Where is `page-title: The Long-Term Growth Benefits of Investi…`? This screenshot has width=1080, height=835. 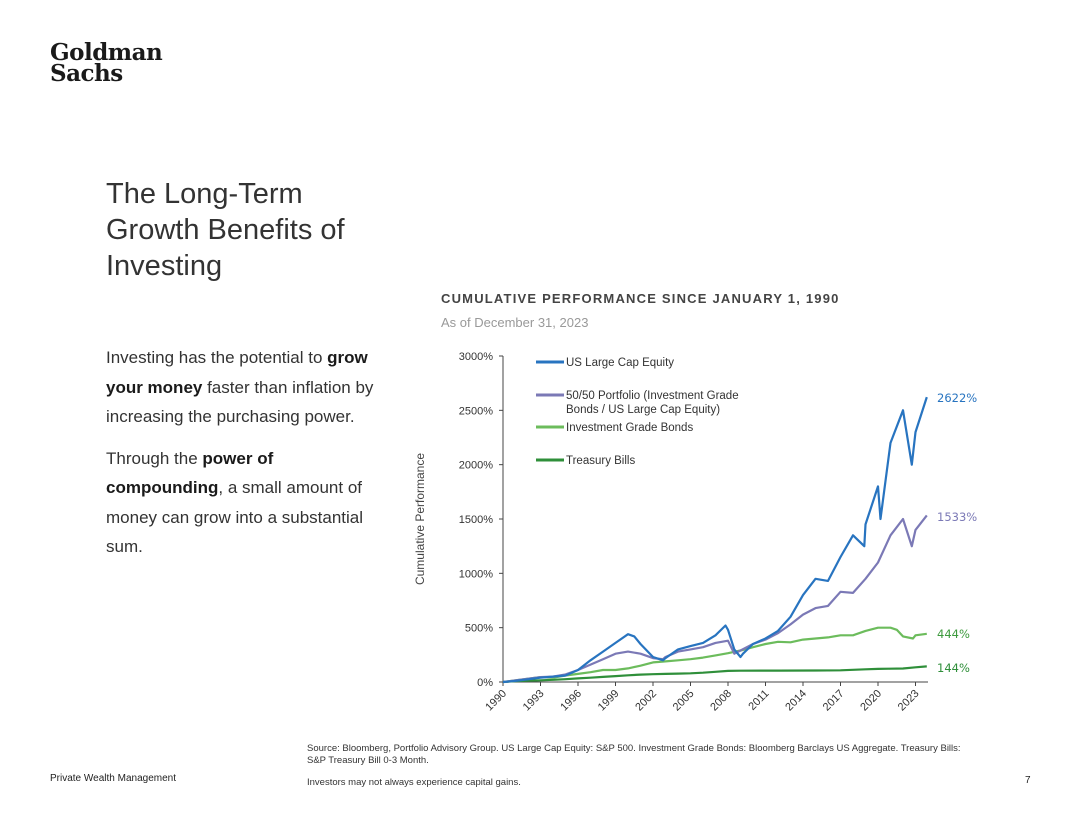 page-title: The Long-Term Growth Benefits of Investi… is located at coordinates (256, 230).